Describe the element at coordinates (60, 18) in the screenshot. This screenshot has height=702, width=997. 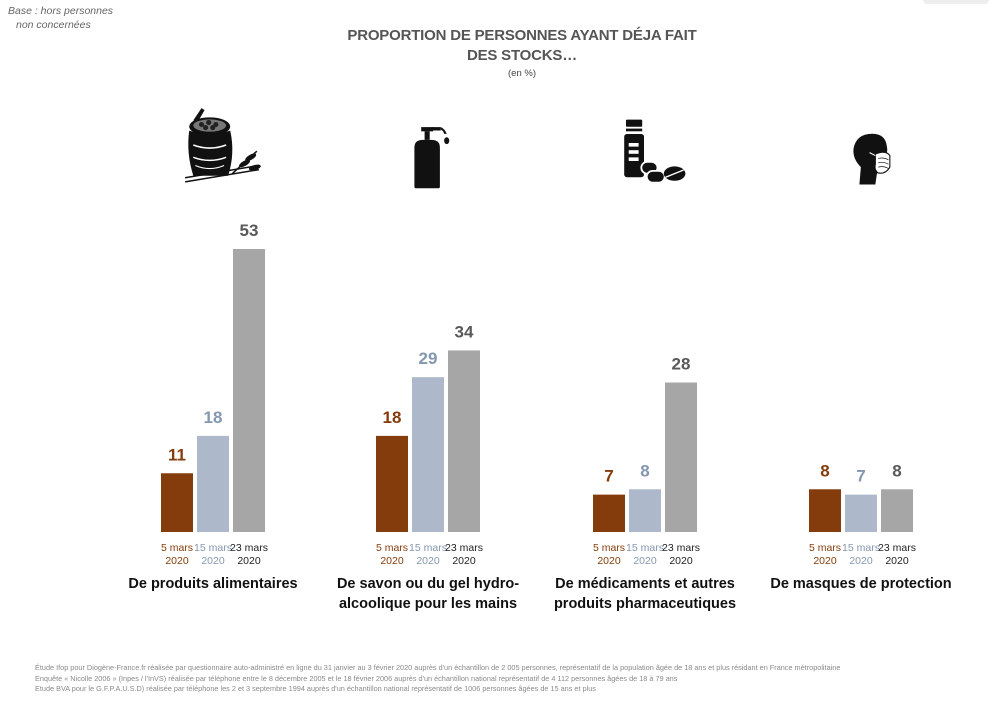
I see `base-note: Base : hors personnes non concernées` at that location.